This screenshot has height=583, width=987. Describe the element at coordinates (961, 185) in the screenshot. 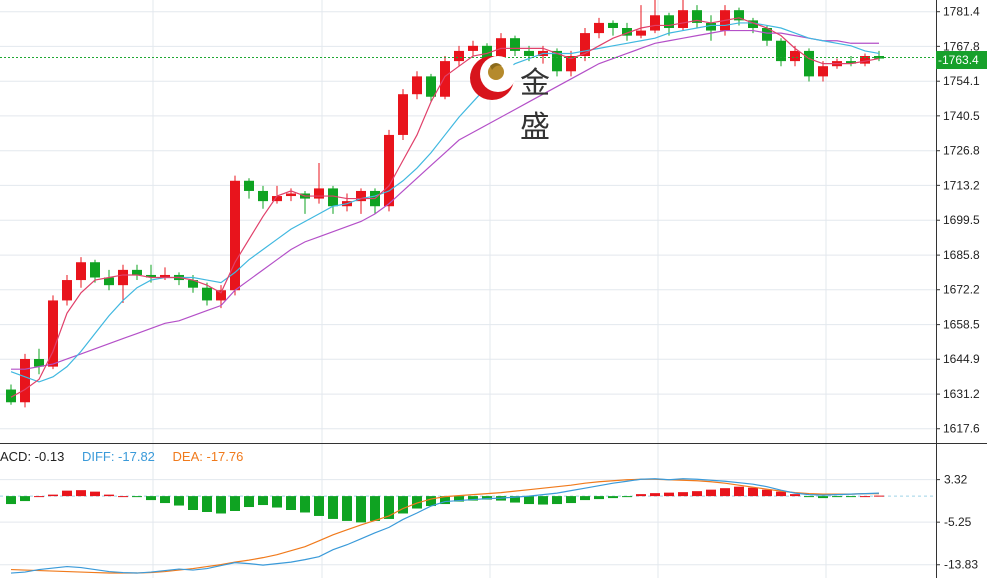

I see `y-tick-label: 1713.2` at that location.